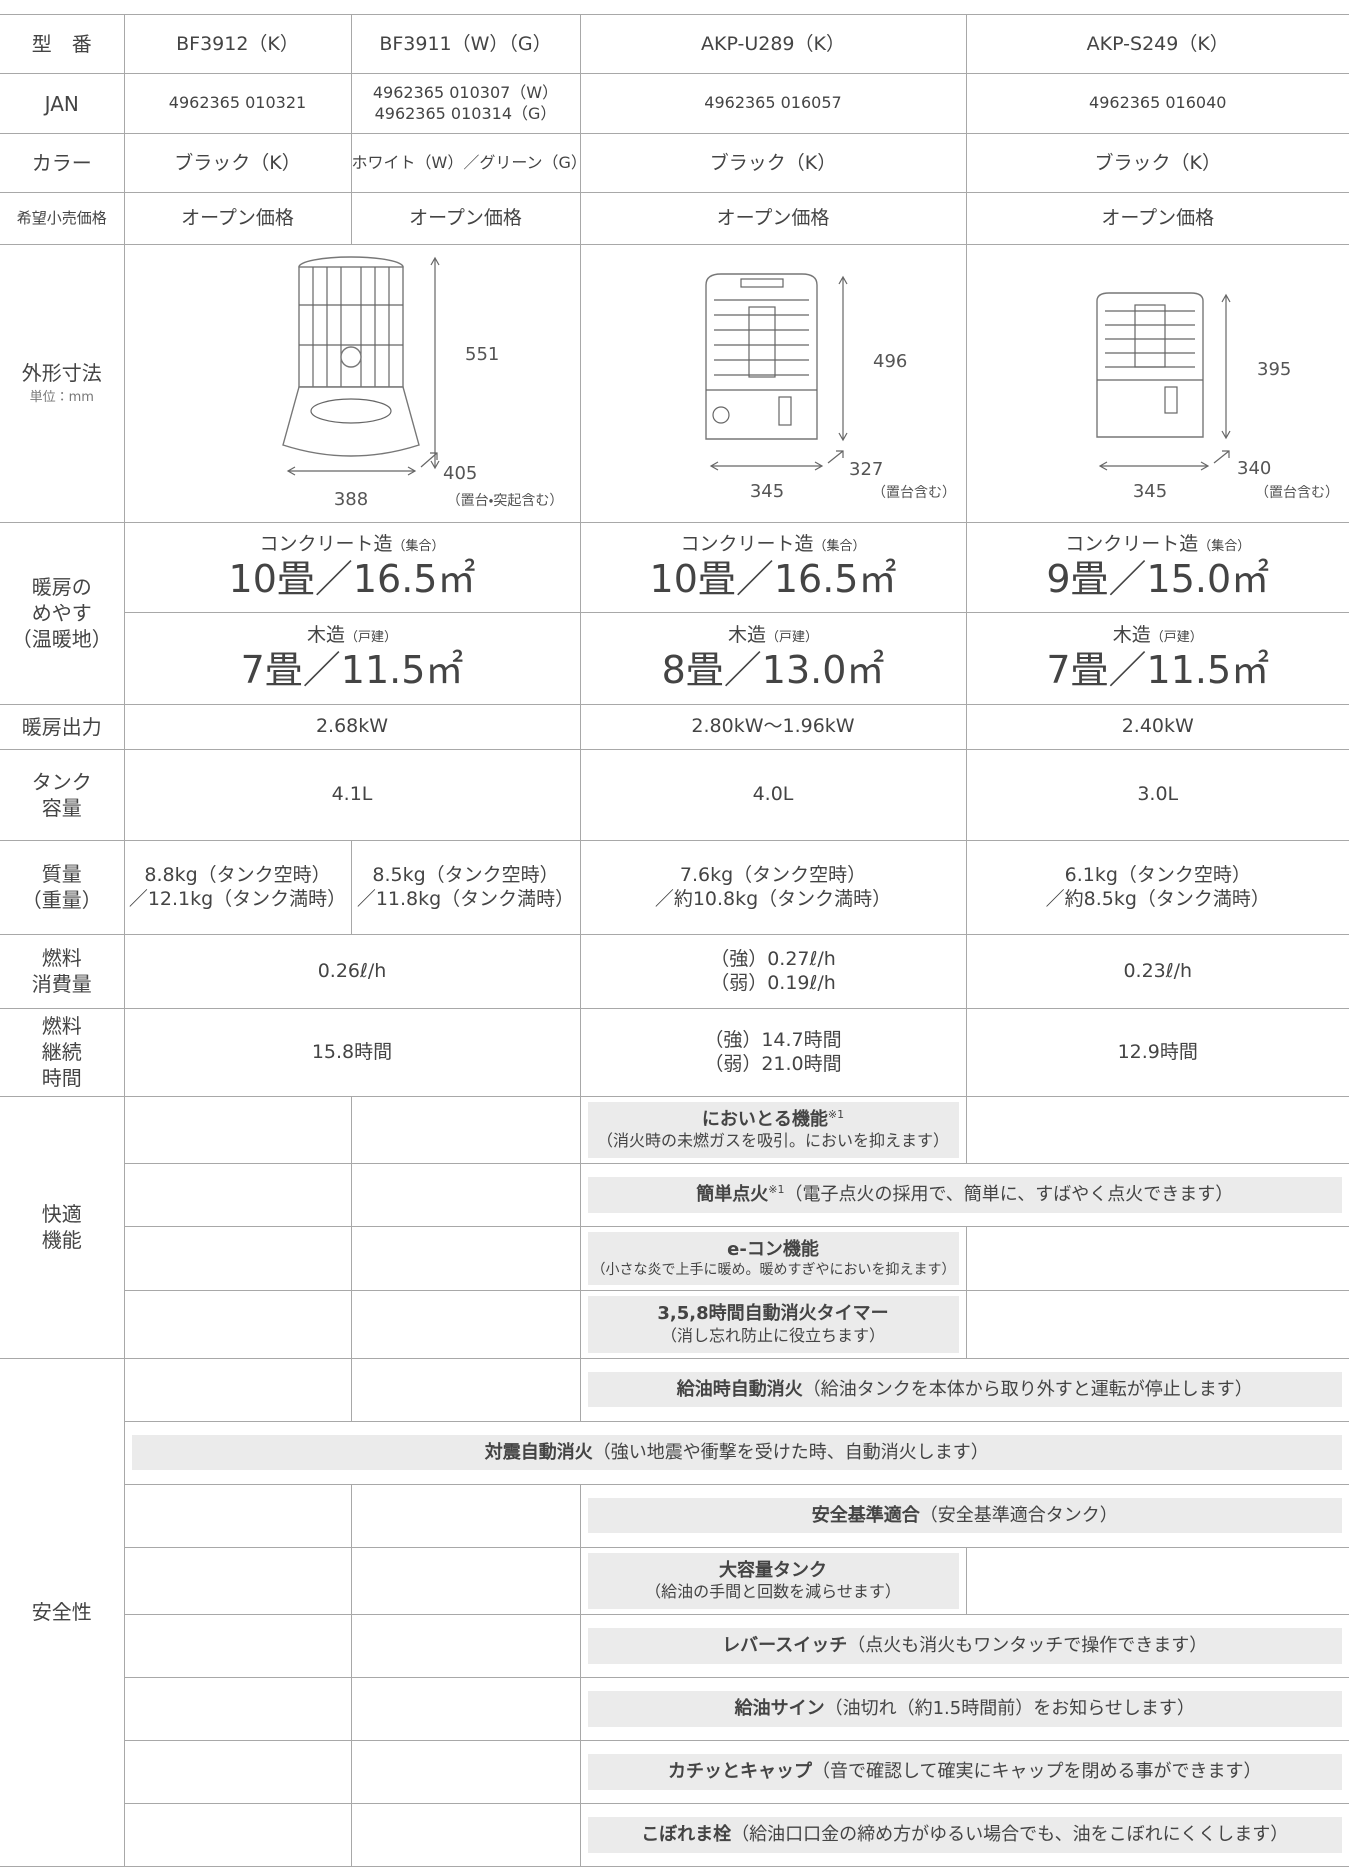 The image size is (1349, 1867). I want to click on cell: 551 405 388 （置台・突起含む）, so click(352, 384).